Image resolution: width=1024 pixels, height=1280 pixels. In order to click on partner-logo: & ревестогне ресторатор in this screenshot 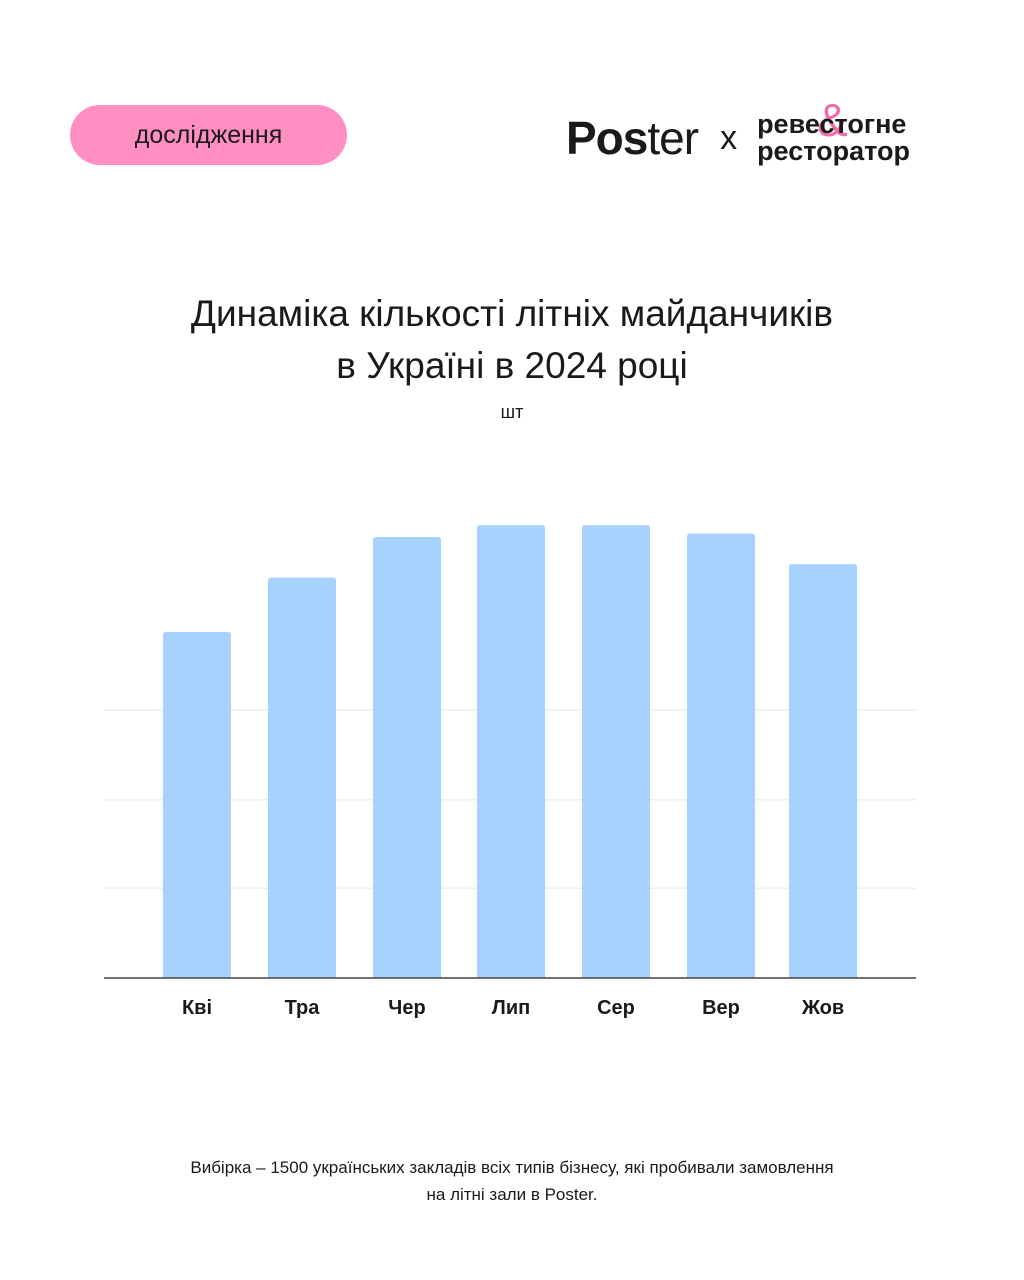, I will do `click(833, 131)`.